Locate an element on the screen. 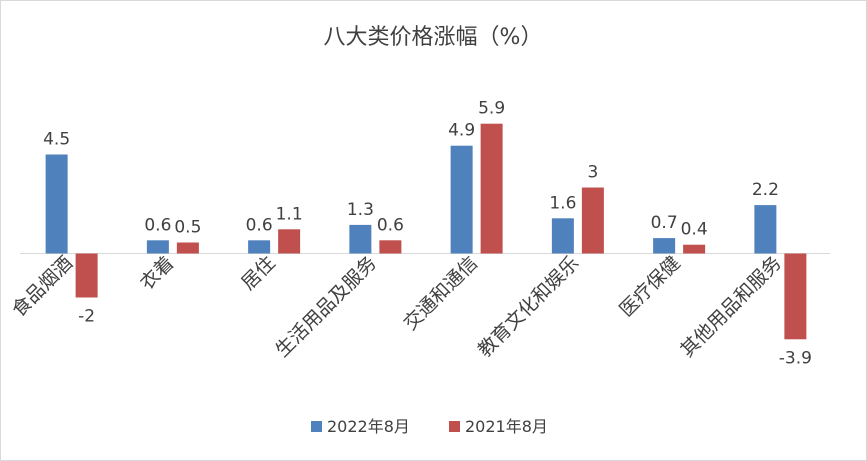 This screenshot has width=867, height=461. data-label: 5.9 is located at coordinates (491, 109).